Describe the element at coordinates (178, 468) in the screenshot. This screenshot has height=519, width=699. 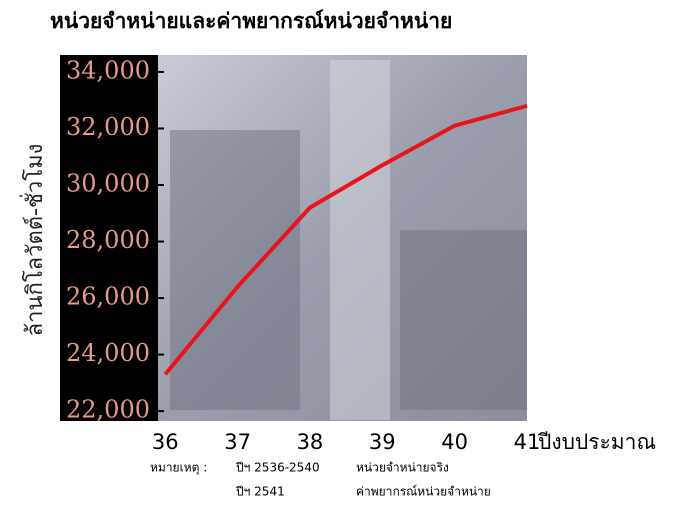
I see `note-label: หมายเหตุ :` at that location.